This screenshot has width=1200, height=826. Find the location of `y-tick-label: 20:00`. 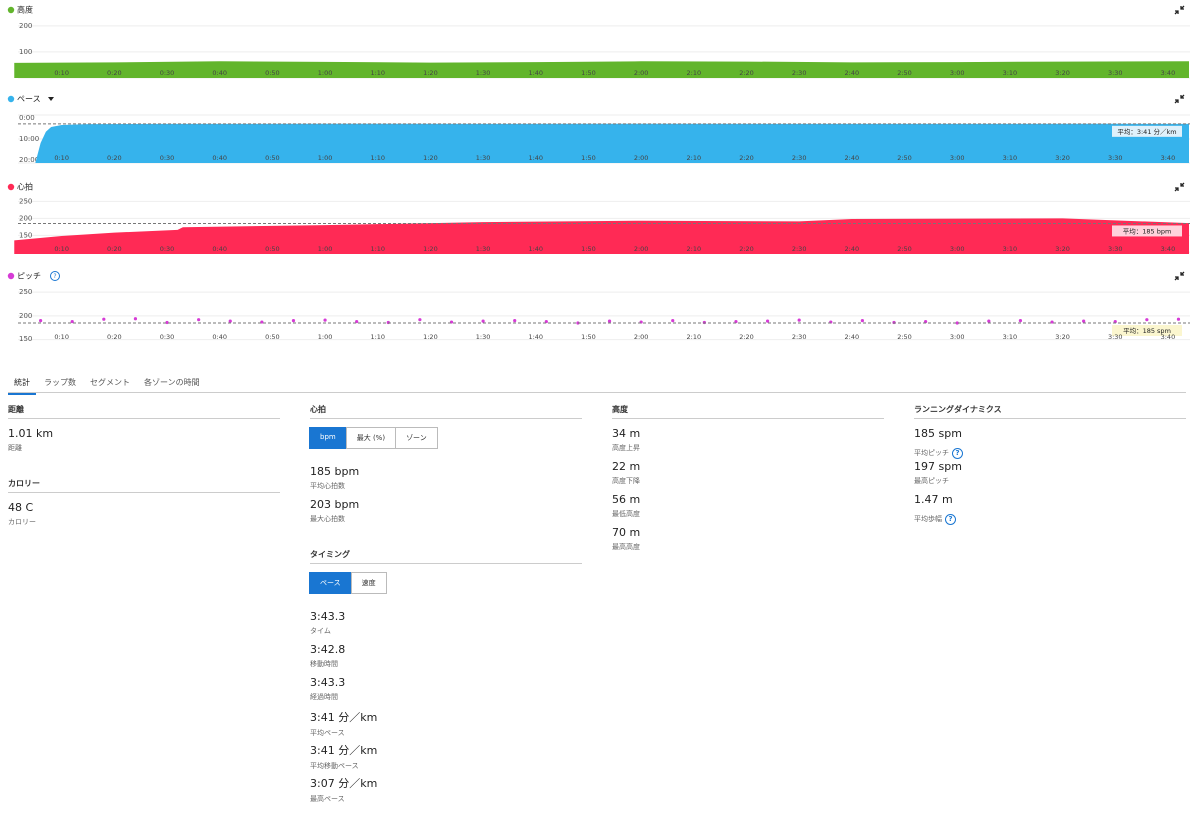

y-tick-label: 20:00 is located at coordinates (29, 160).